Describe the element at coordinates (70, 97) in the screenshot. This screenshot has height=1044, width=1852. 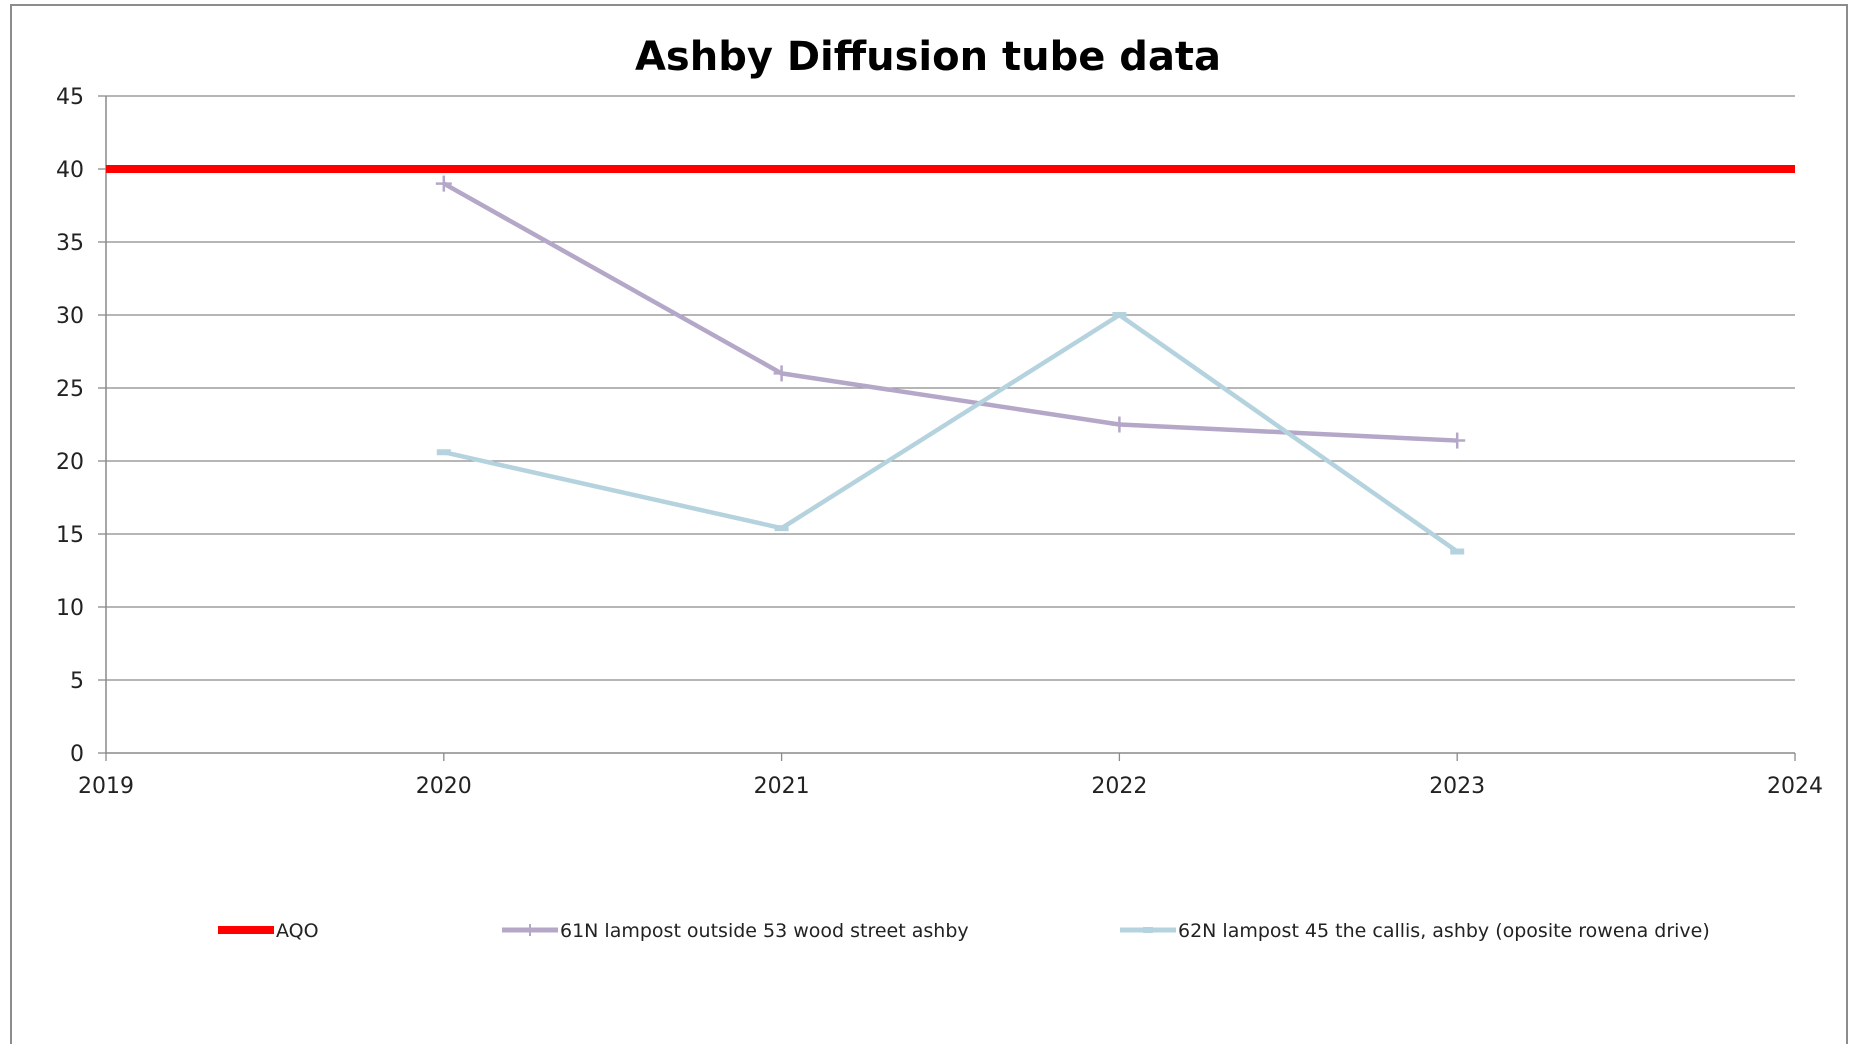
I see `y-tick-label: 45` at that location.